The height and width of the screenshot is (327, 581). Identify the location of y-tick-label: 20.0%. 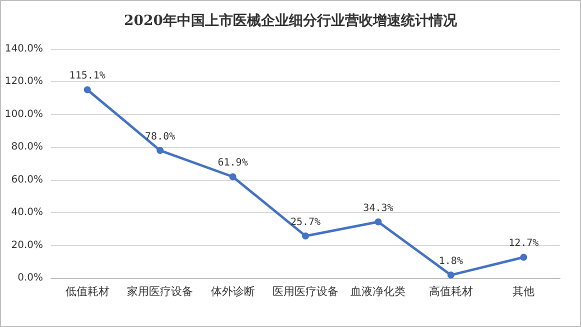
(27, 245).